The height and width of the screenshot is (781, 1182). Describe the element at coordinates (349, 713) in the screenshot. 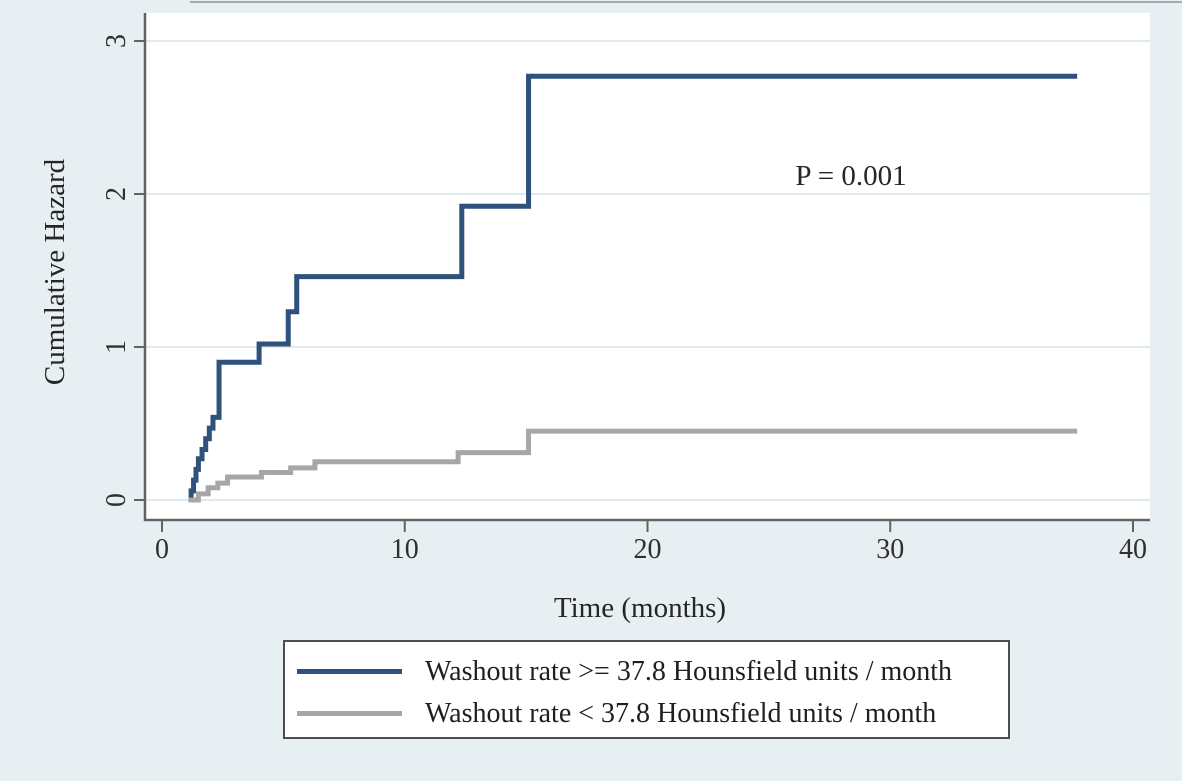

I see `legend-line-swatch-gray` at that location.